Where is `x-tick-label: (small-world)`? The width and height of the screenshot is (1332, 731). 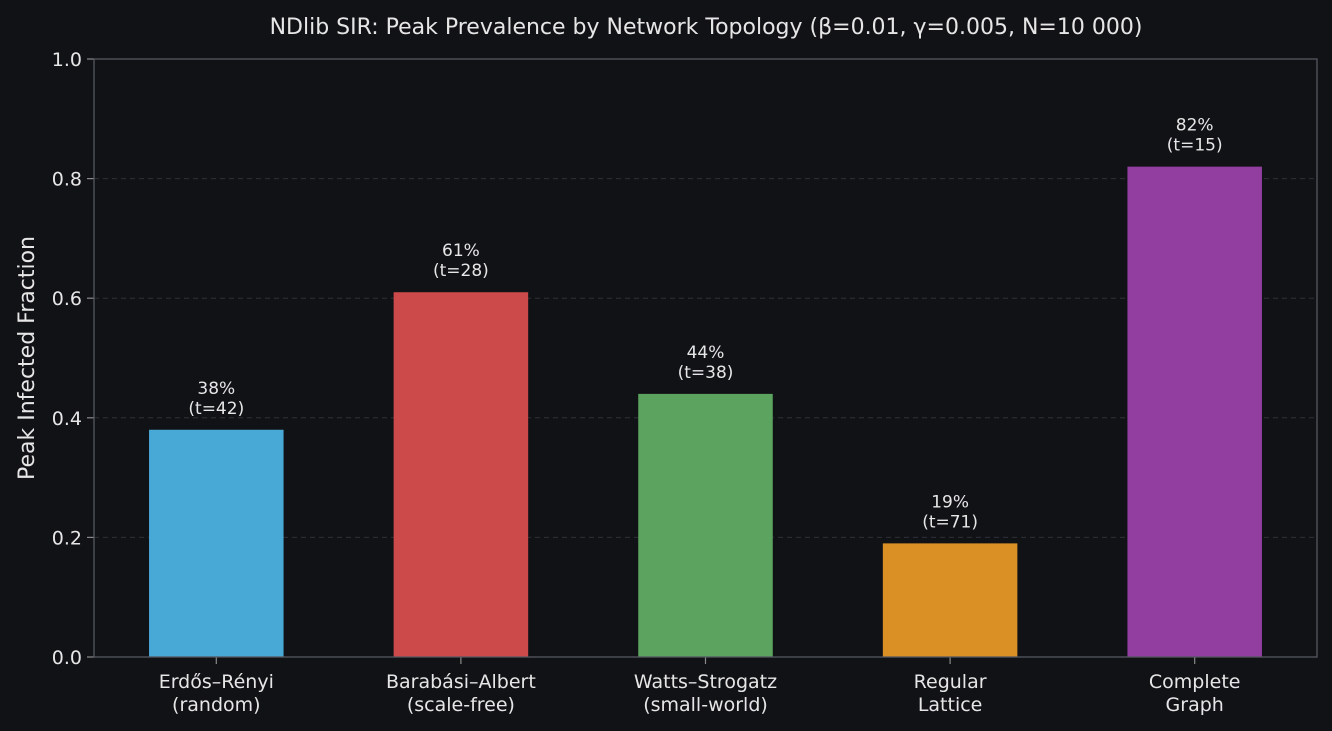
x-tick-label: (small-world) is located at coordinates (705, 705).